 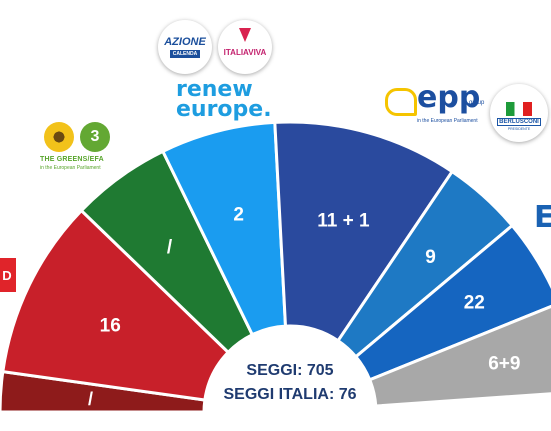 I want to click on segment-label-2: /, so click(x=170, y=247).